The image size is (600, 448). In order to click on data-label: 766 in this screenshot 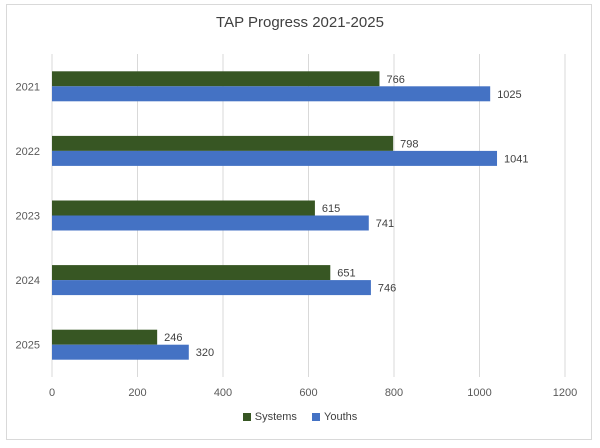, I will do `click(395, 80)`.